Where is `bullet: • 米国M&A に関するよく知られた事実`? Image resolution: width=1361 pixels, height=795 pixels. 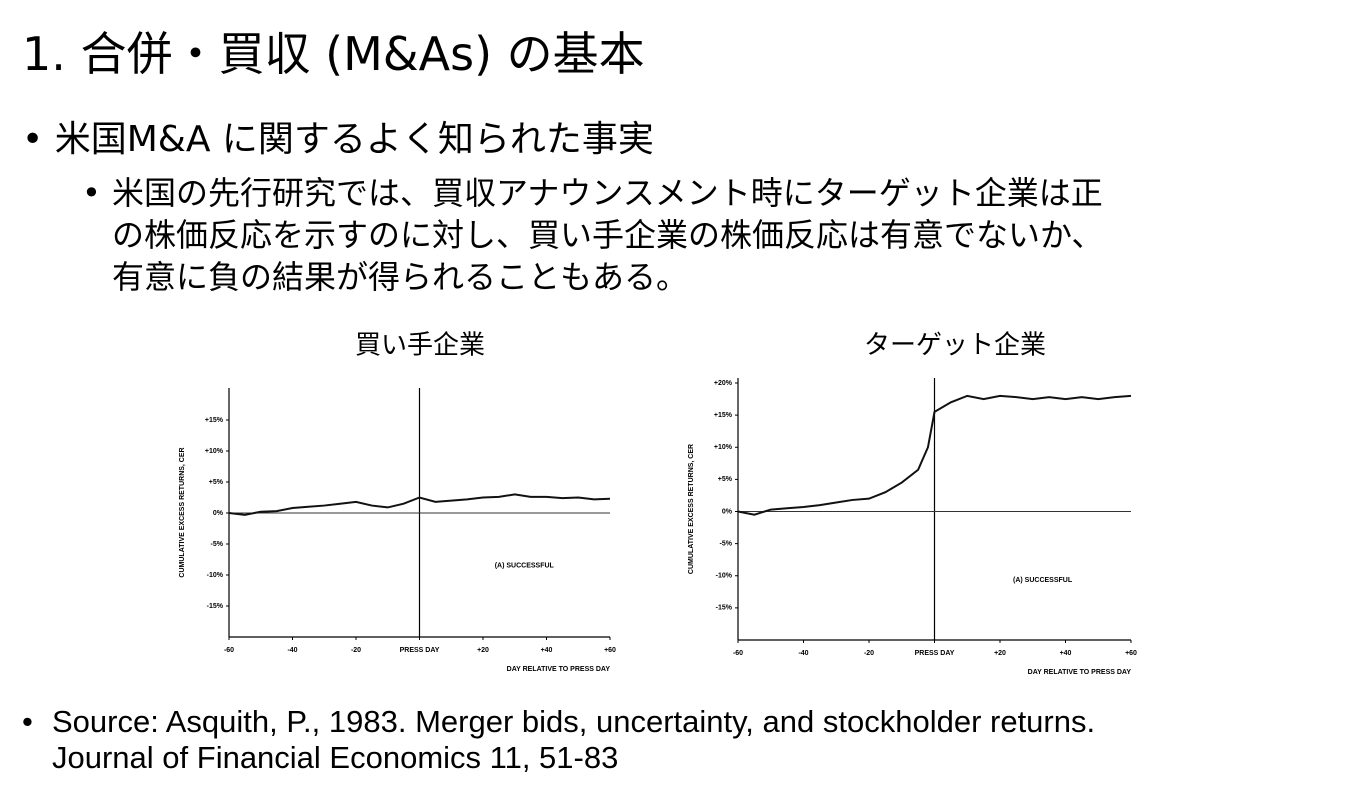 bullet: • 米国M&A に関するよく知られた事実 is located at coordinates (338, 139).